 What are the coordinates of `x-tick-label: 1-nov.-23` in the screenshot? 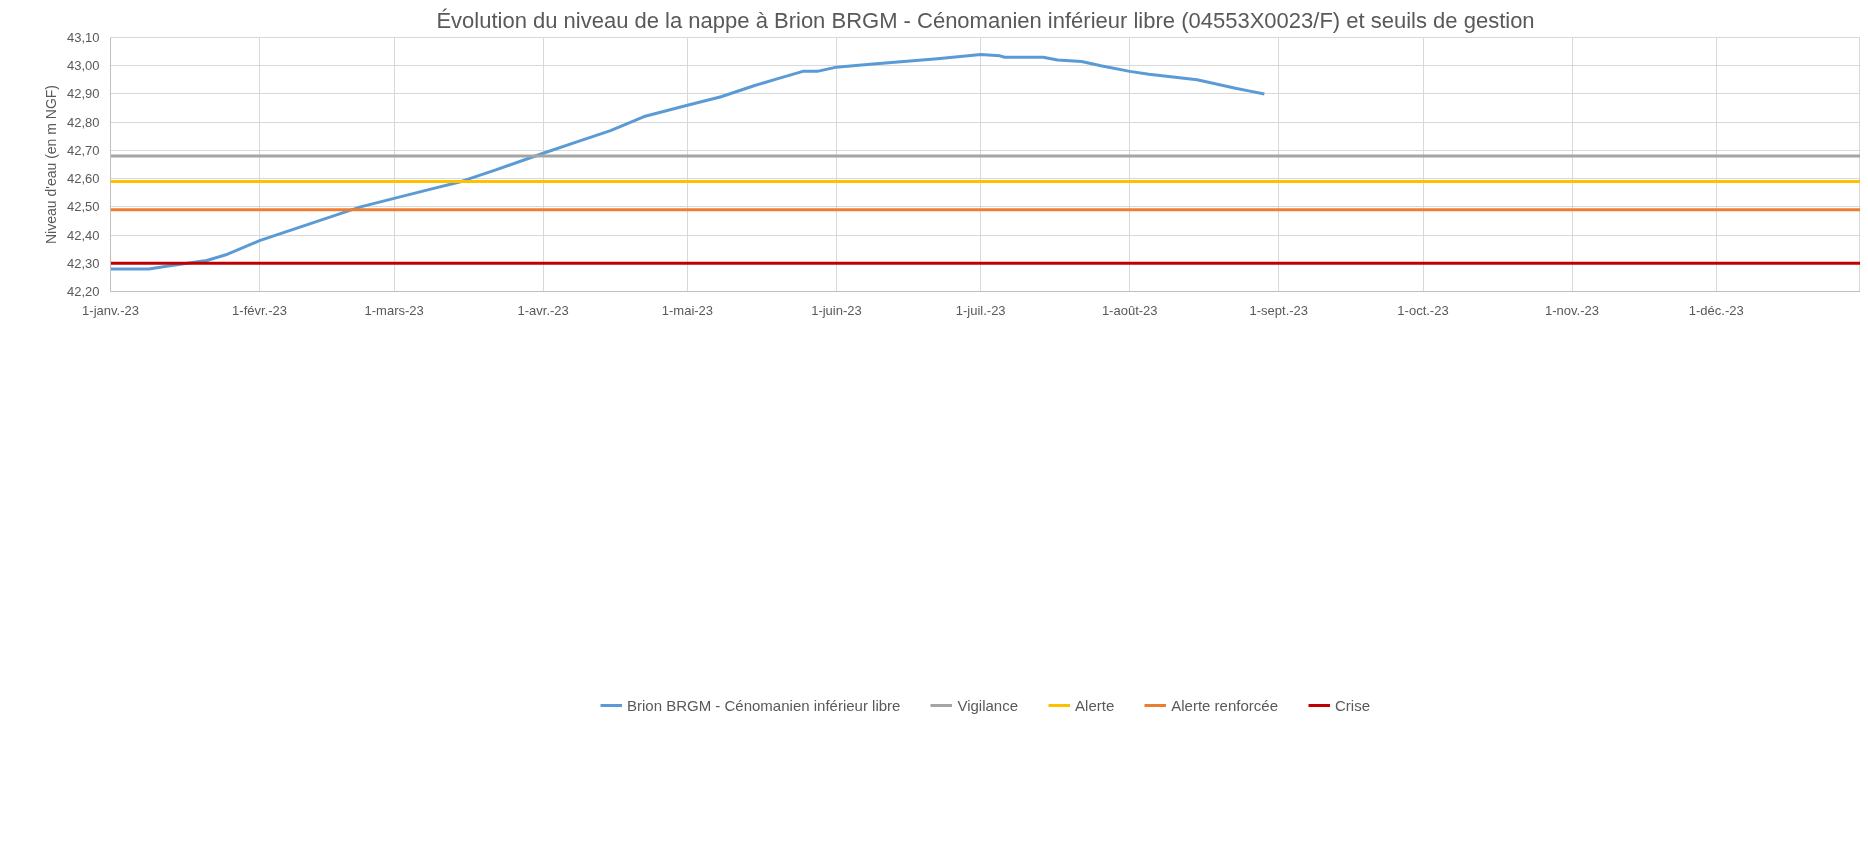 It's located at (1572, 310).